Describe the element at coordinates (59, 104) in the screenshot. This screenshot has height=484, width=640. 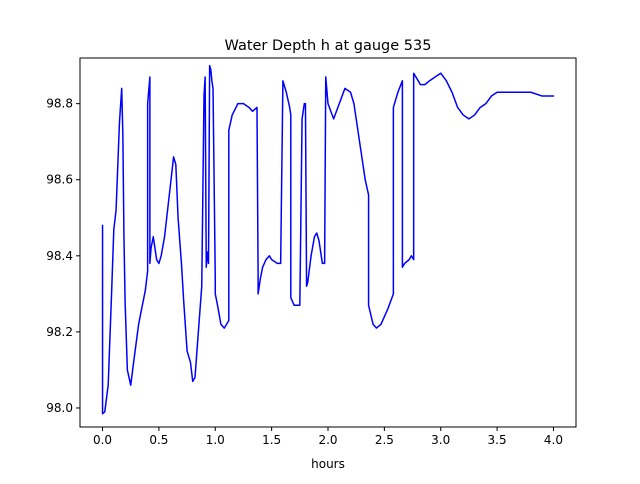
I see `y-tick-label: 98.8` at that location.